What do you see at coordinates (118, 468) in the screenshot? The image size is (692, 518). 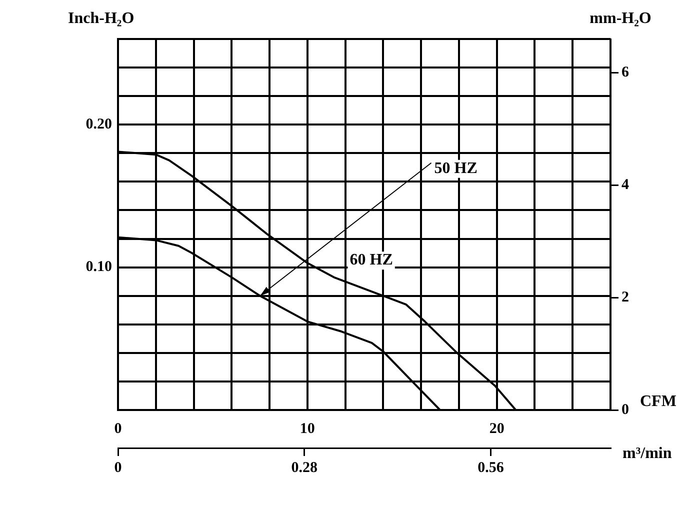 I see `x2-tick-label: 0` at bounding box center [118, 468].